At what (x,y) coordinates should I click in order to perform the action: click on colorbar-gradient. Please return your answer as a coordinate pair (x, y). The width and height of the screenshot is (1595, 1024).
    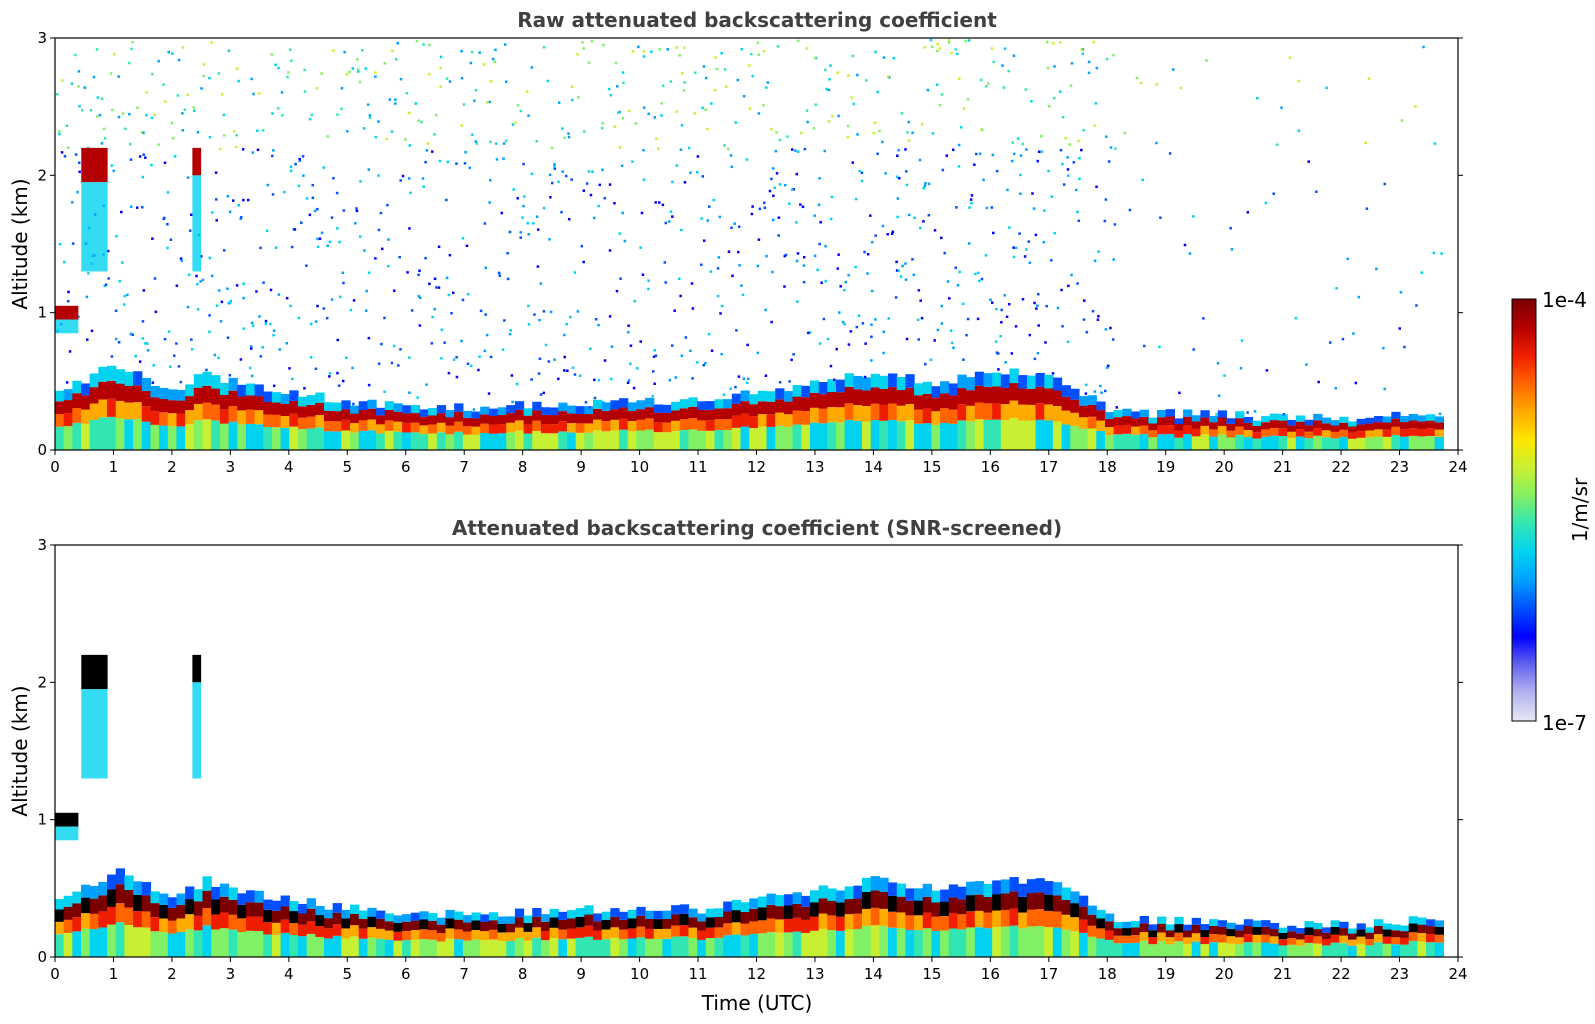
    Looking at the image, I should click on (1524, 510).